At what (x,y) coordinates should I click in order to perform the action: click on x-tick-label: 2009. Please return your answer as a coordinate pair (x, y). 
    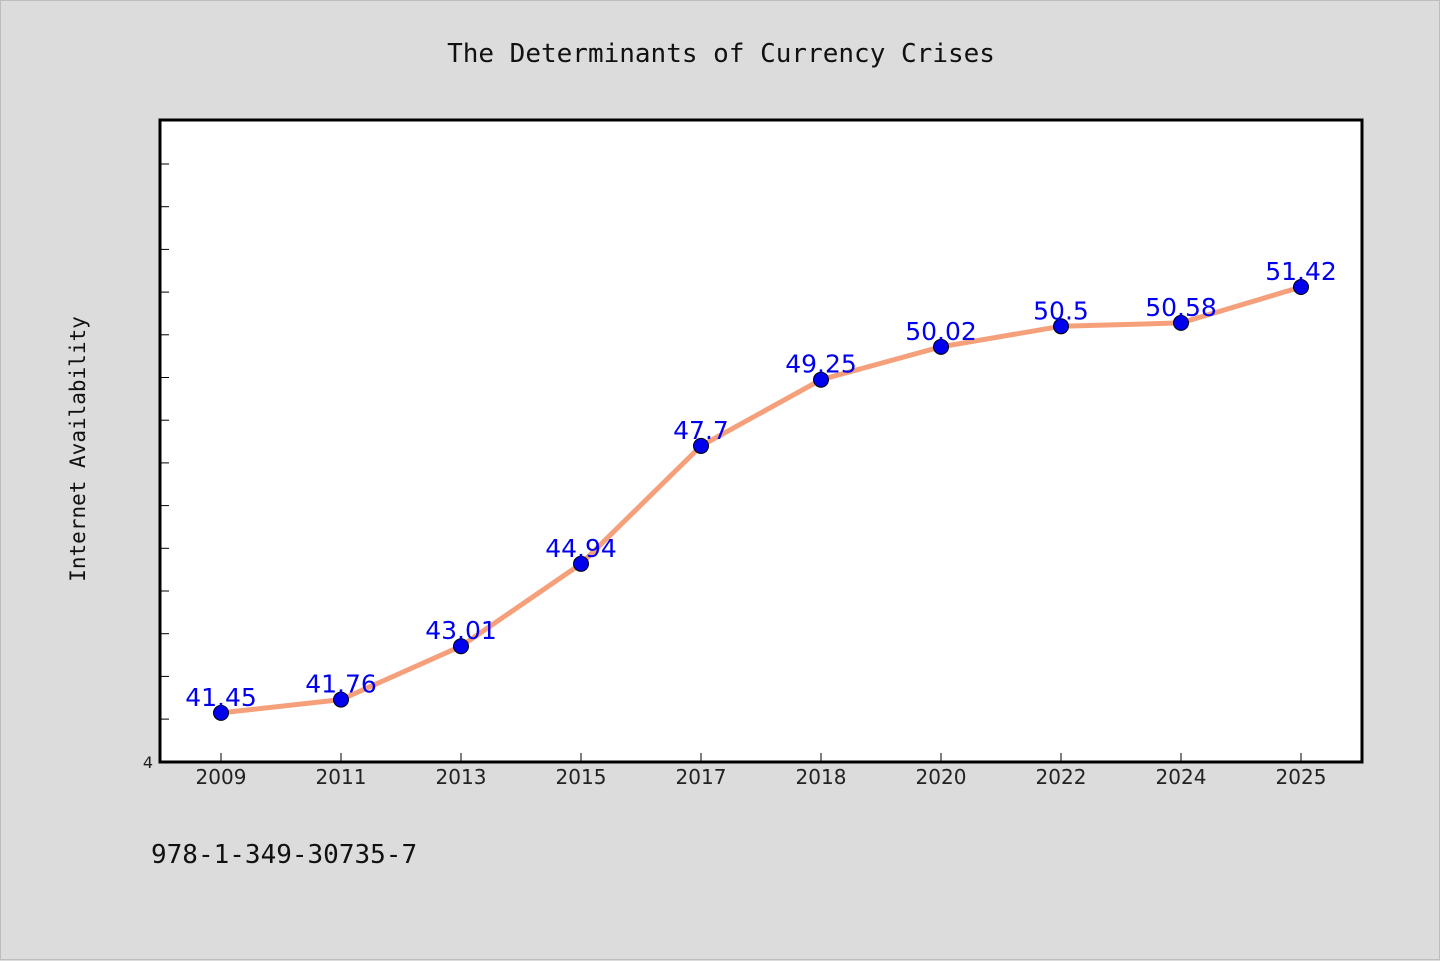
    Looking at the image, I should click on (221, 777).